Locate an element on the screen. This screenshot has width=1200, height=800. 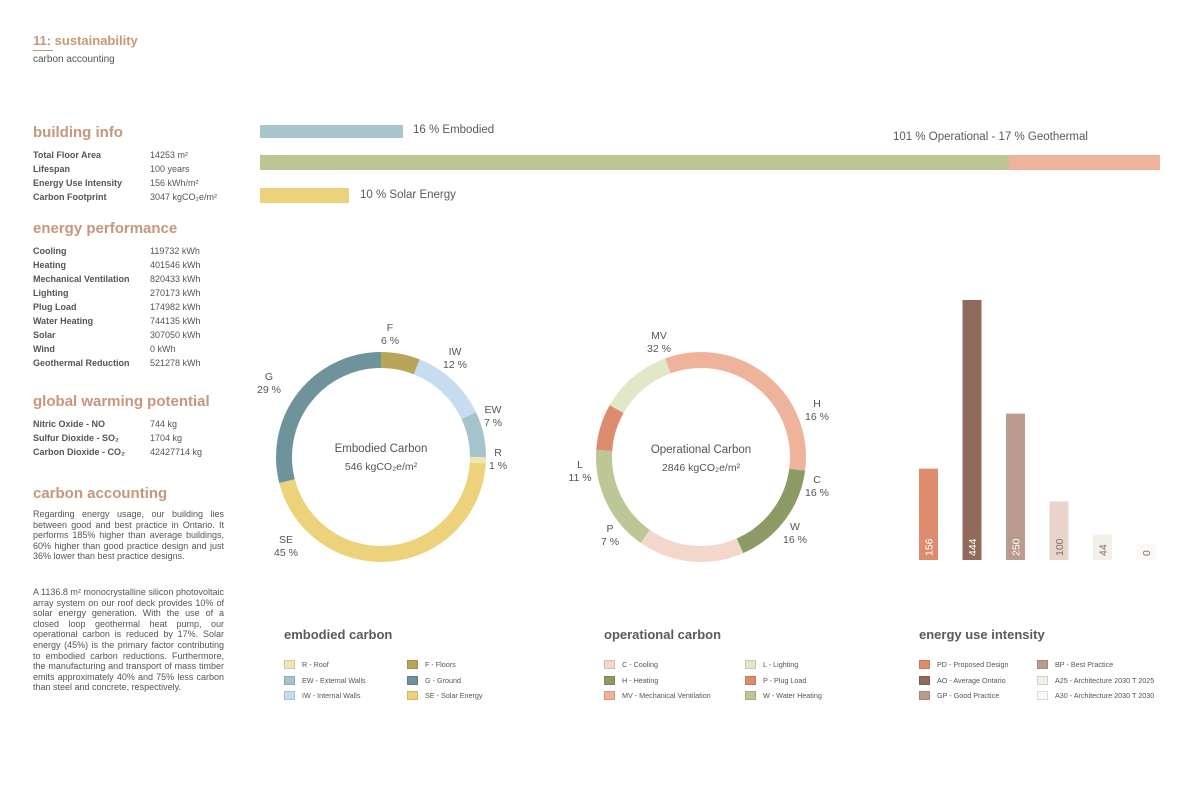
slice-label-g: G is located at coordinates (269, 377).